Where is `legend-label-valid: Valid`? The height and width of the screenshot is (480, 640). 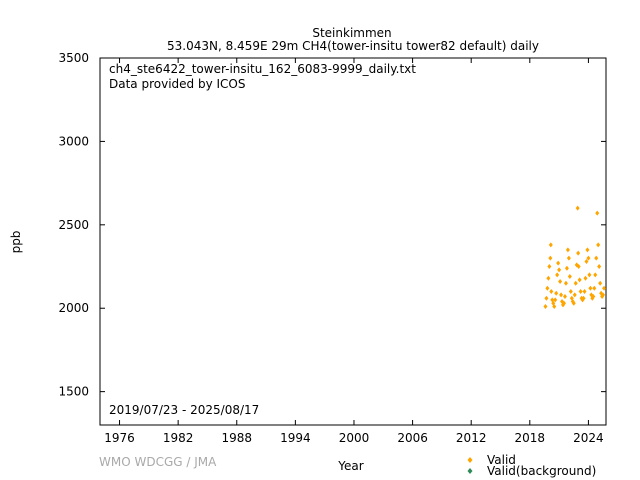
legend-label-valid: Valid is located at coordinates (501, 460).